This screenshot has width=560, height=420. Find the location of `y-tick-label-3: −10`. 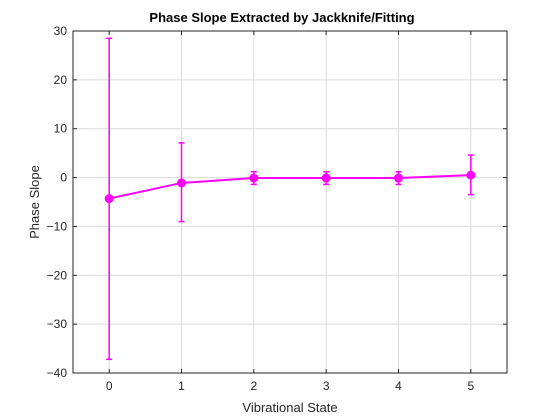

y-tick-label-3: −10 is located at coordinates (57, 226).